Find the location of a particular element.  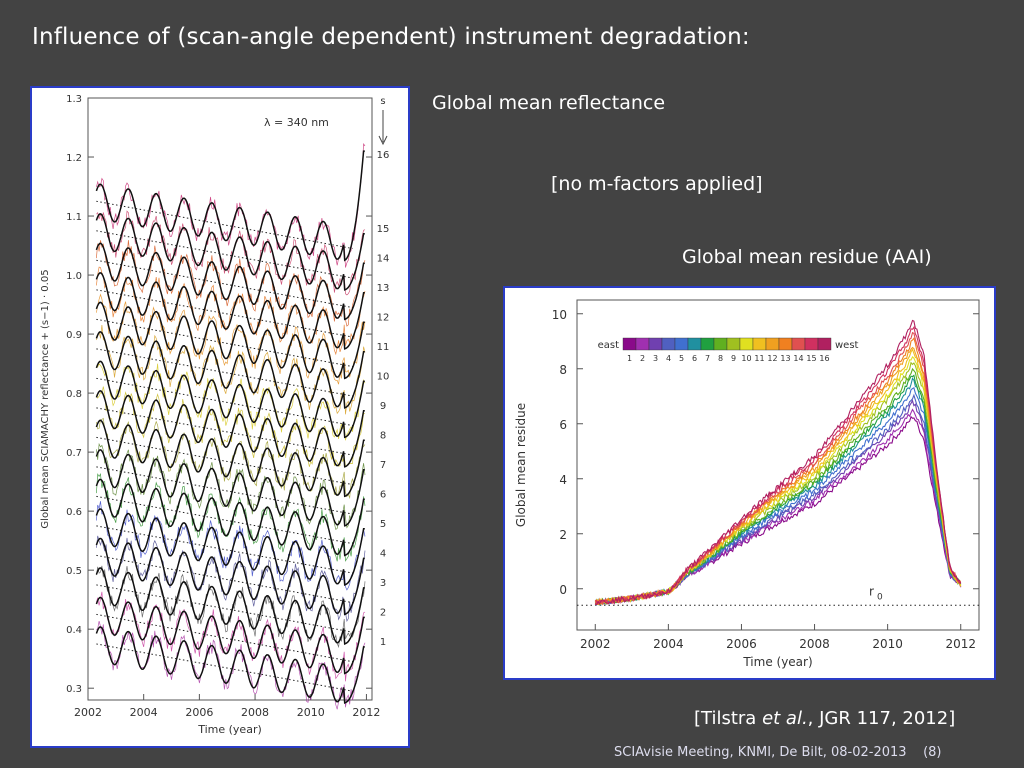

y-tick-label: 0.3 is located at coordinates (74, 689).